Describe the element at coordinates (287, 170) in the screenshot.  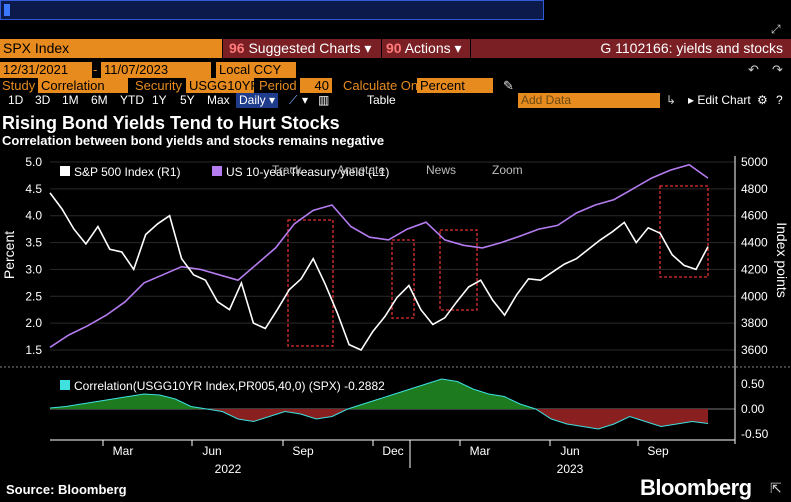
I see `nav-track: Track` at that location.